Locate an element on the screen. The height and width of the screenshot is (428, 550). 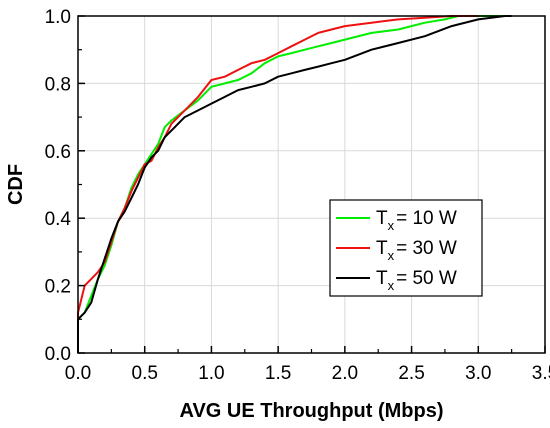
x-axis-title: AVG UE Throughput (Mbps) is located at coordinates (311, 411).